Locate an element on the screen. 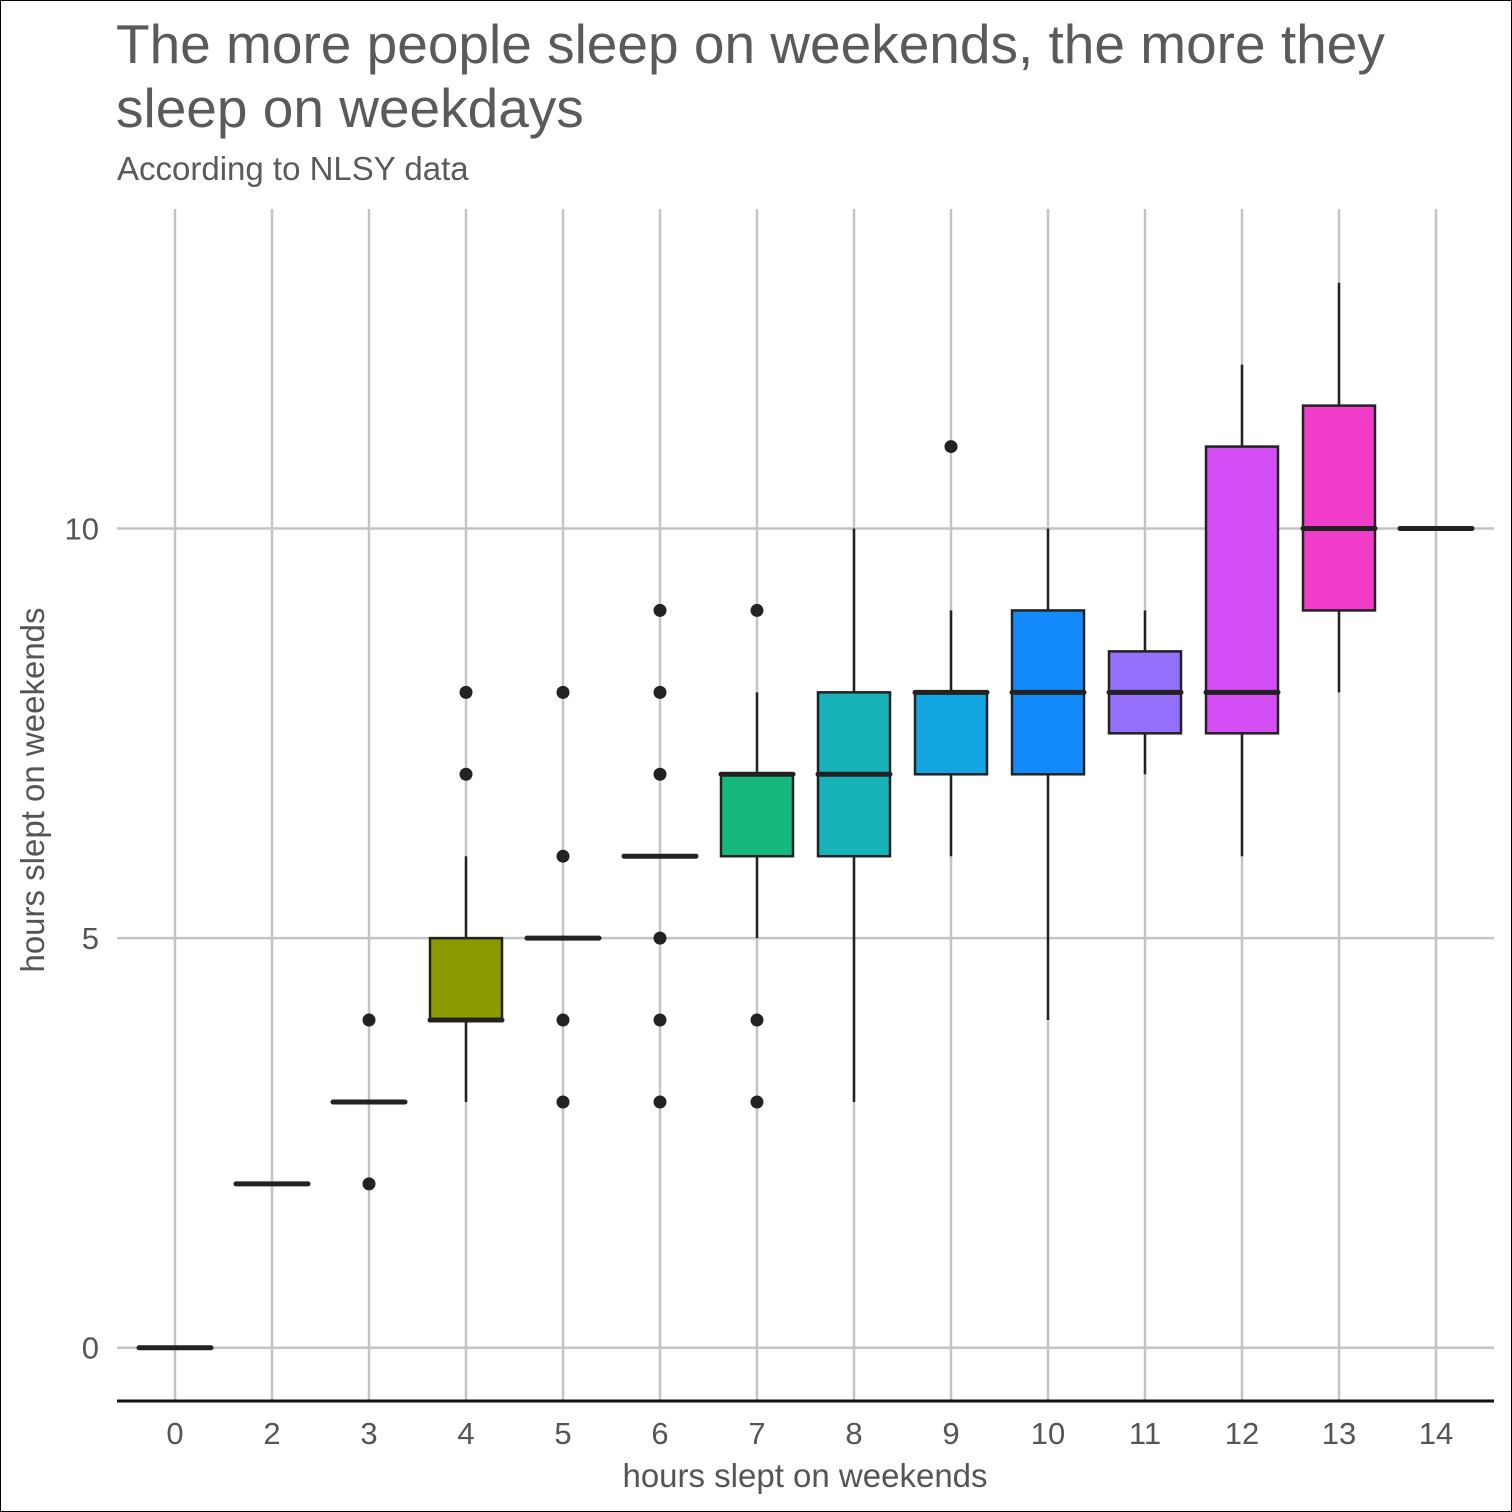 This screenshot has width=1512, height=1512. y-tick-label: 5 is located at coordinates (90, 938).